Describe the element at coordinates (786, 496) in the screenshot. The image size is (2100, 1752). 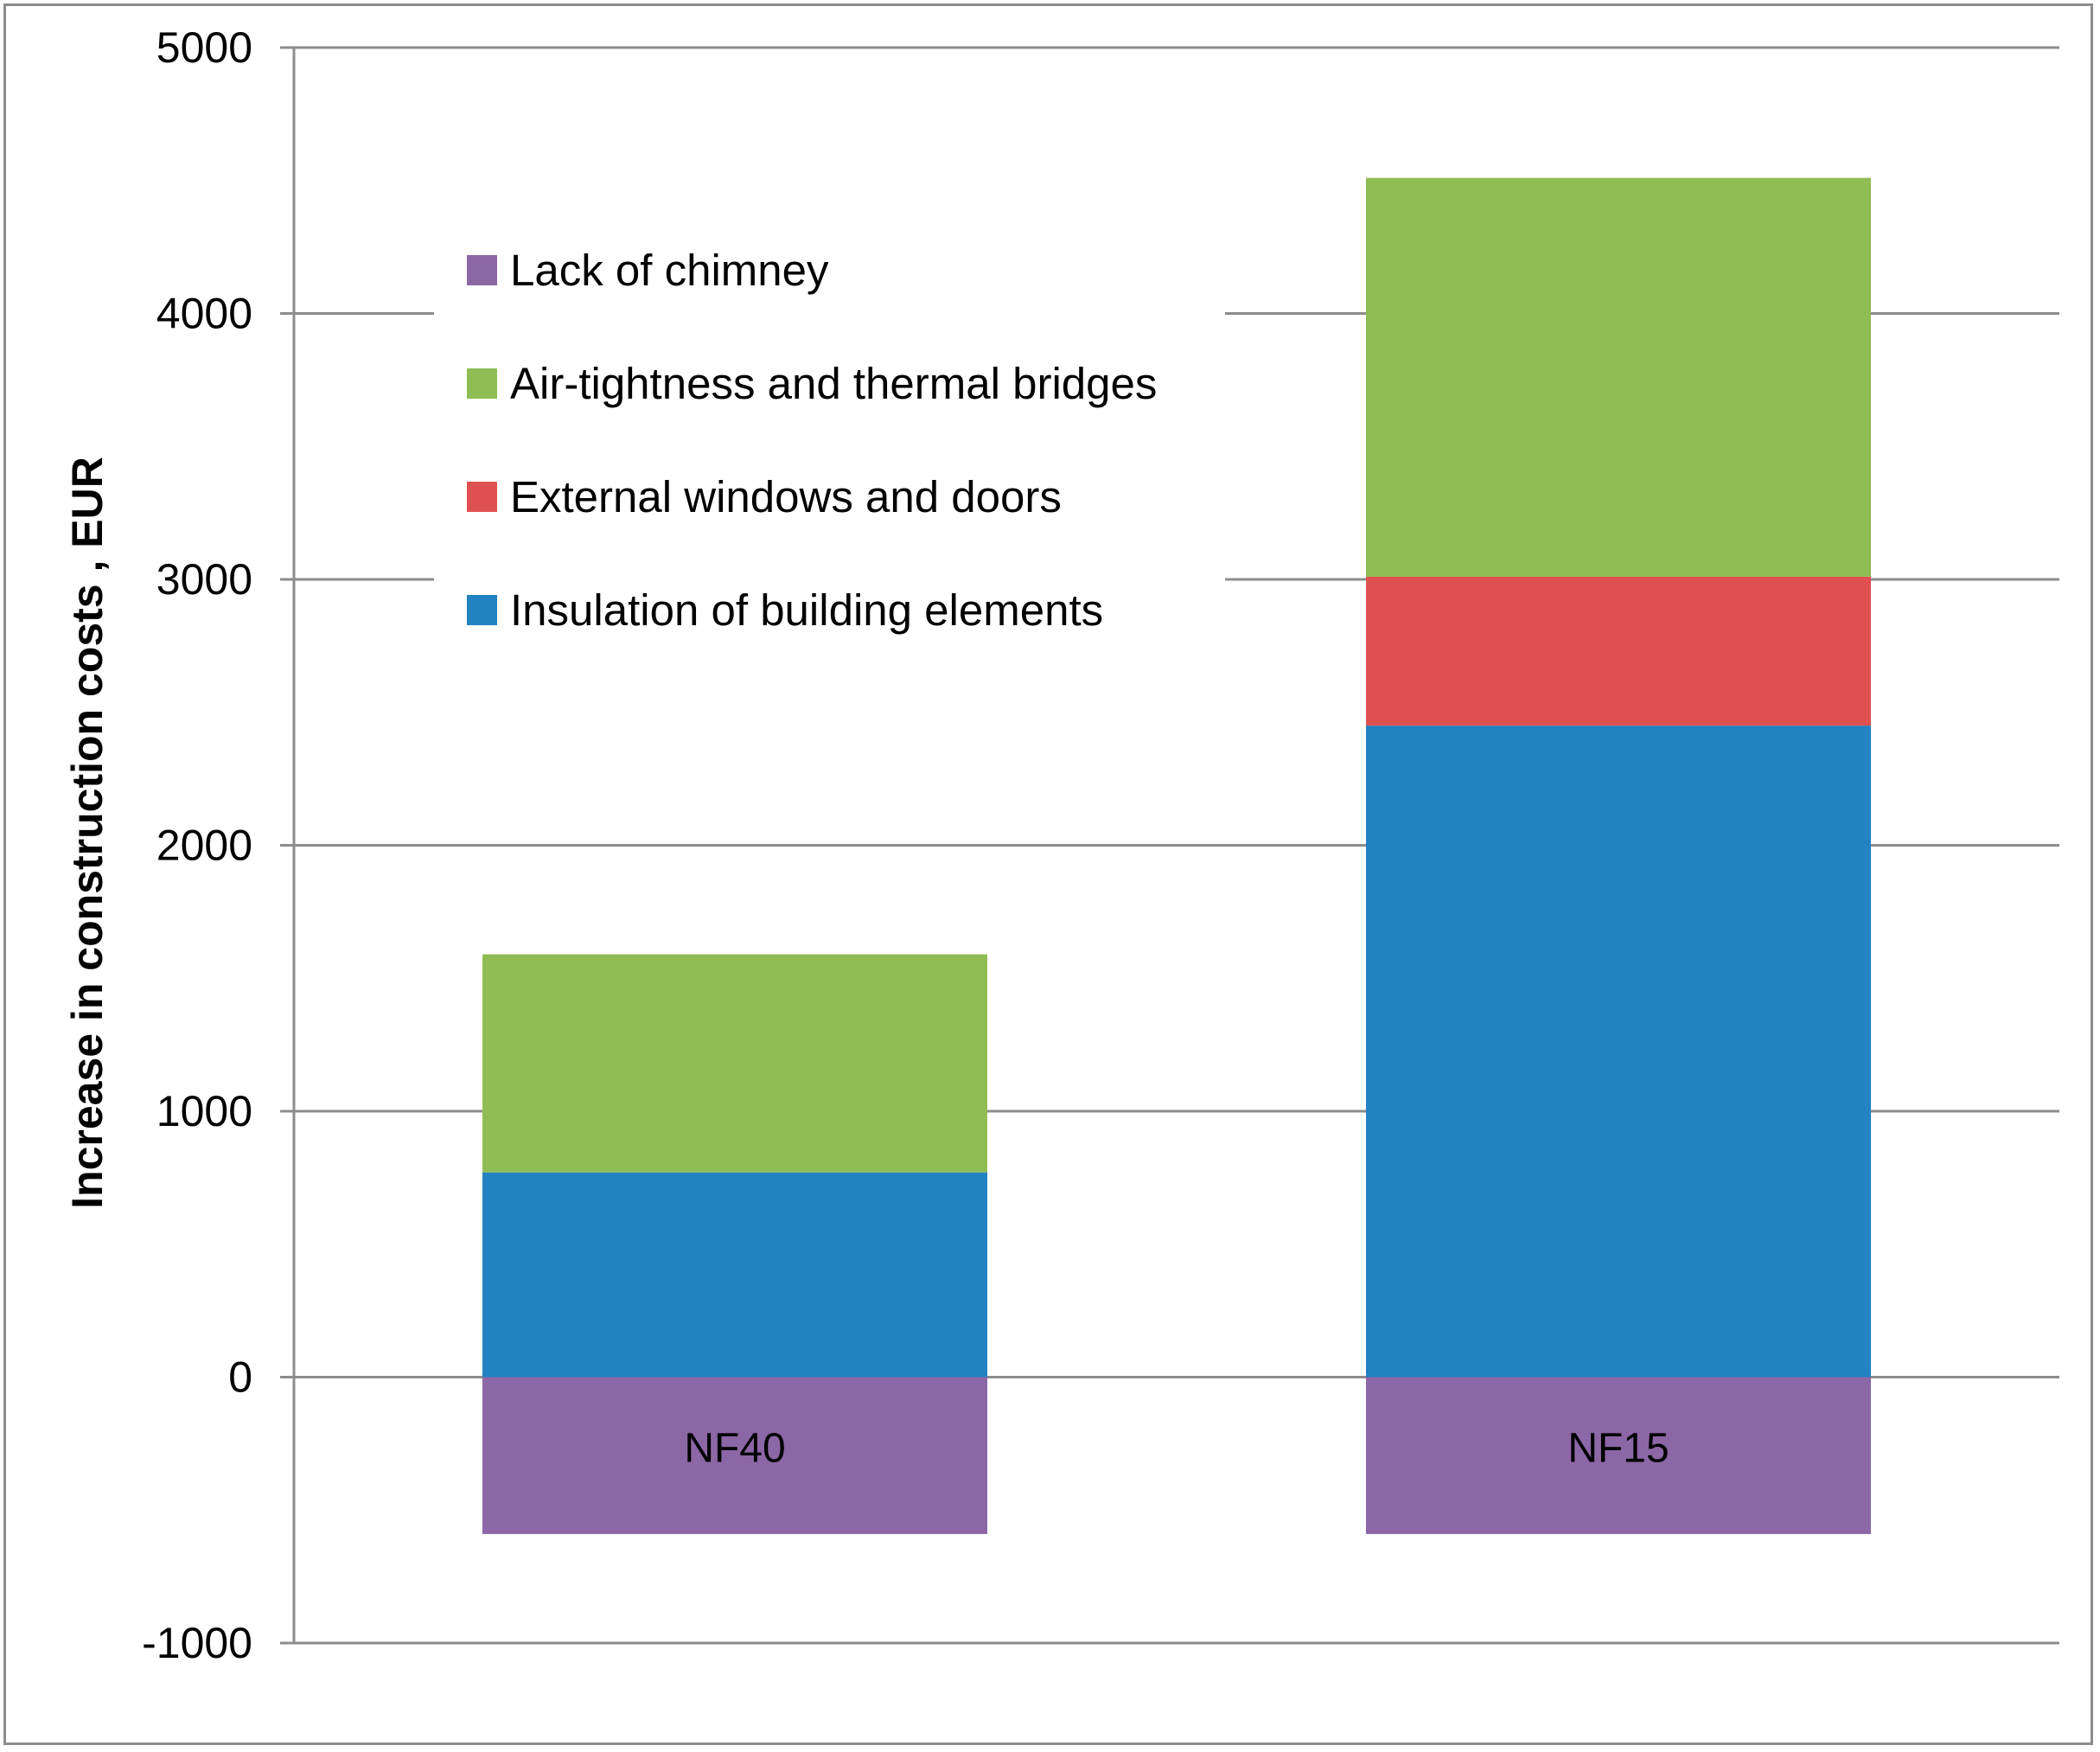
I see `legend-label: External windows and doors` at that location.